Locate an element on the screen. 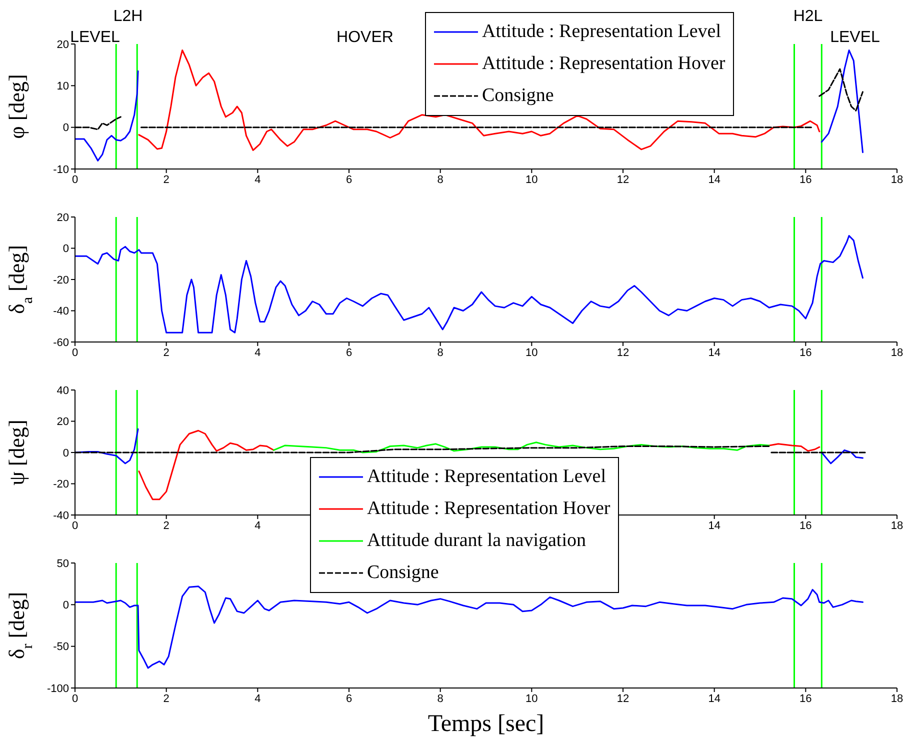 The width and height of the screenshot is (906, 748). y-axis-title: φ [deg] is located at coordinates (16, 106).